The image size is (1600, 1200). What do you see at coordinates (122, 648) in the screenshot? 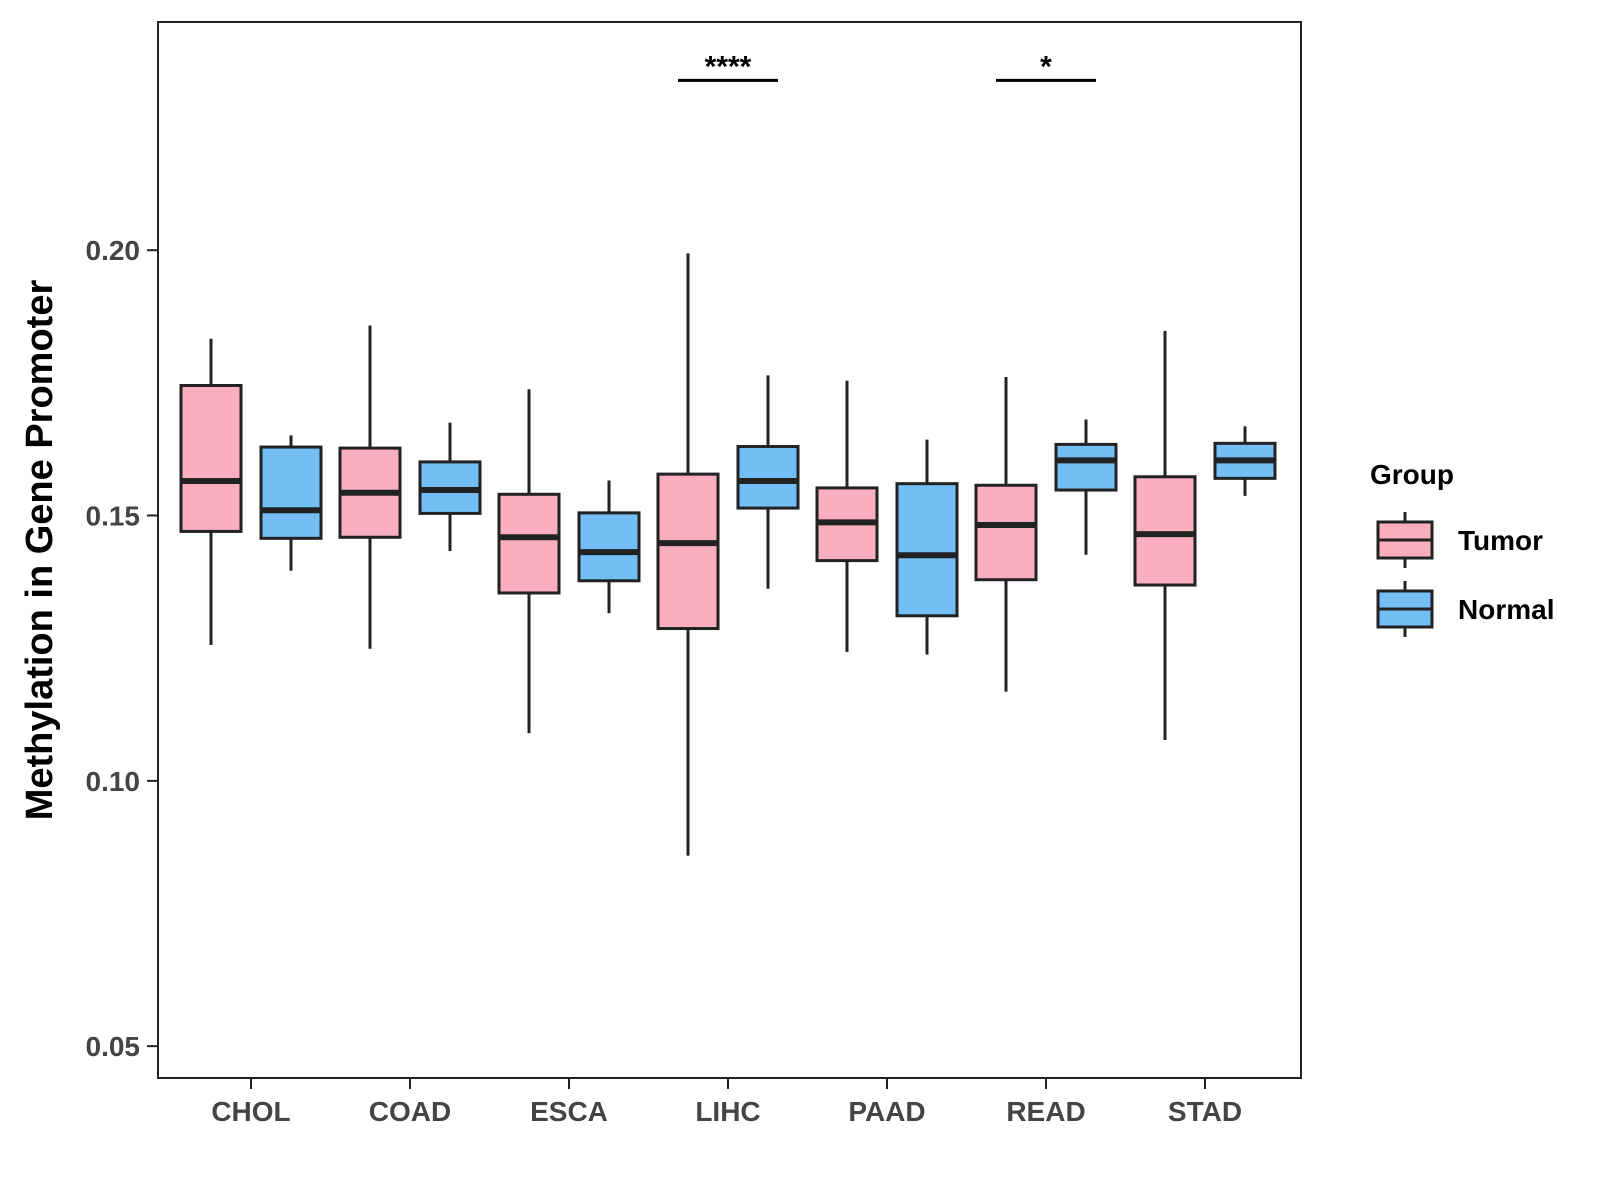
I see `y-axis: 0.05 0.10 0.15 0.20` at bounding box center [122, 648].